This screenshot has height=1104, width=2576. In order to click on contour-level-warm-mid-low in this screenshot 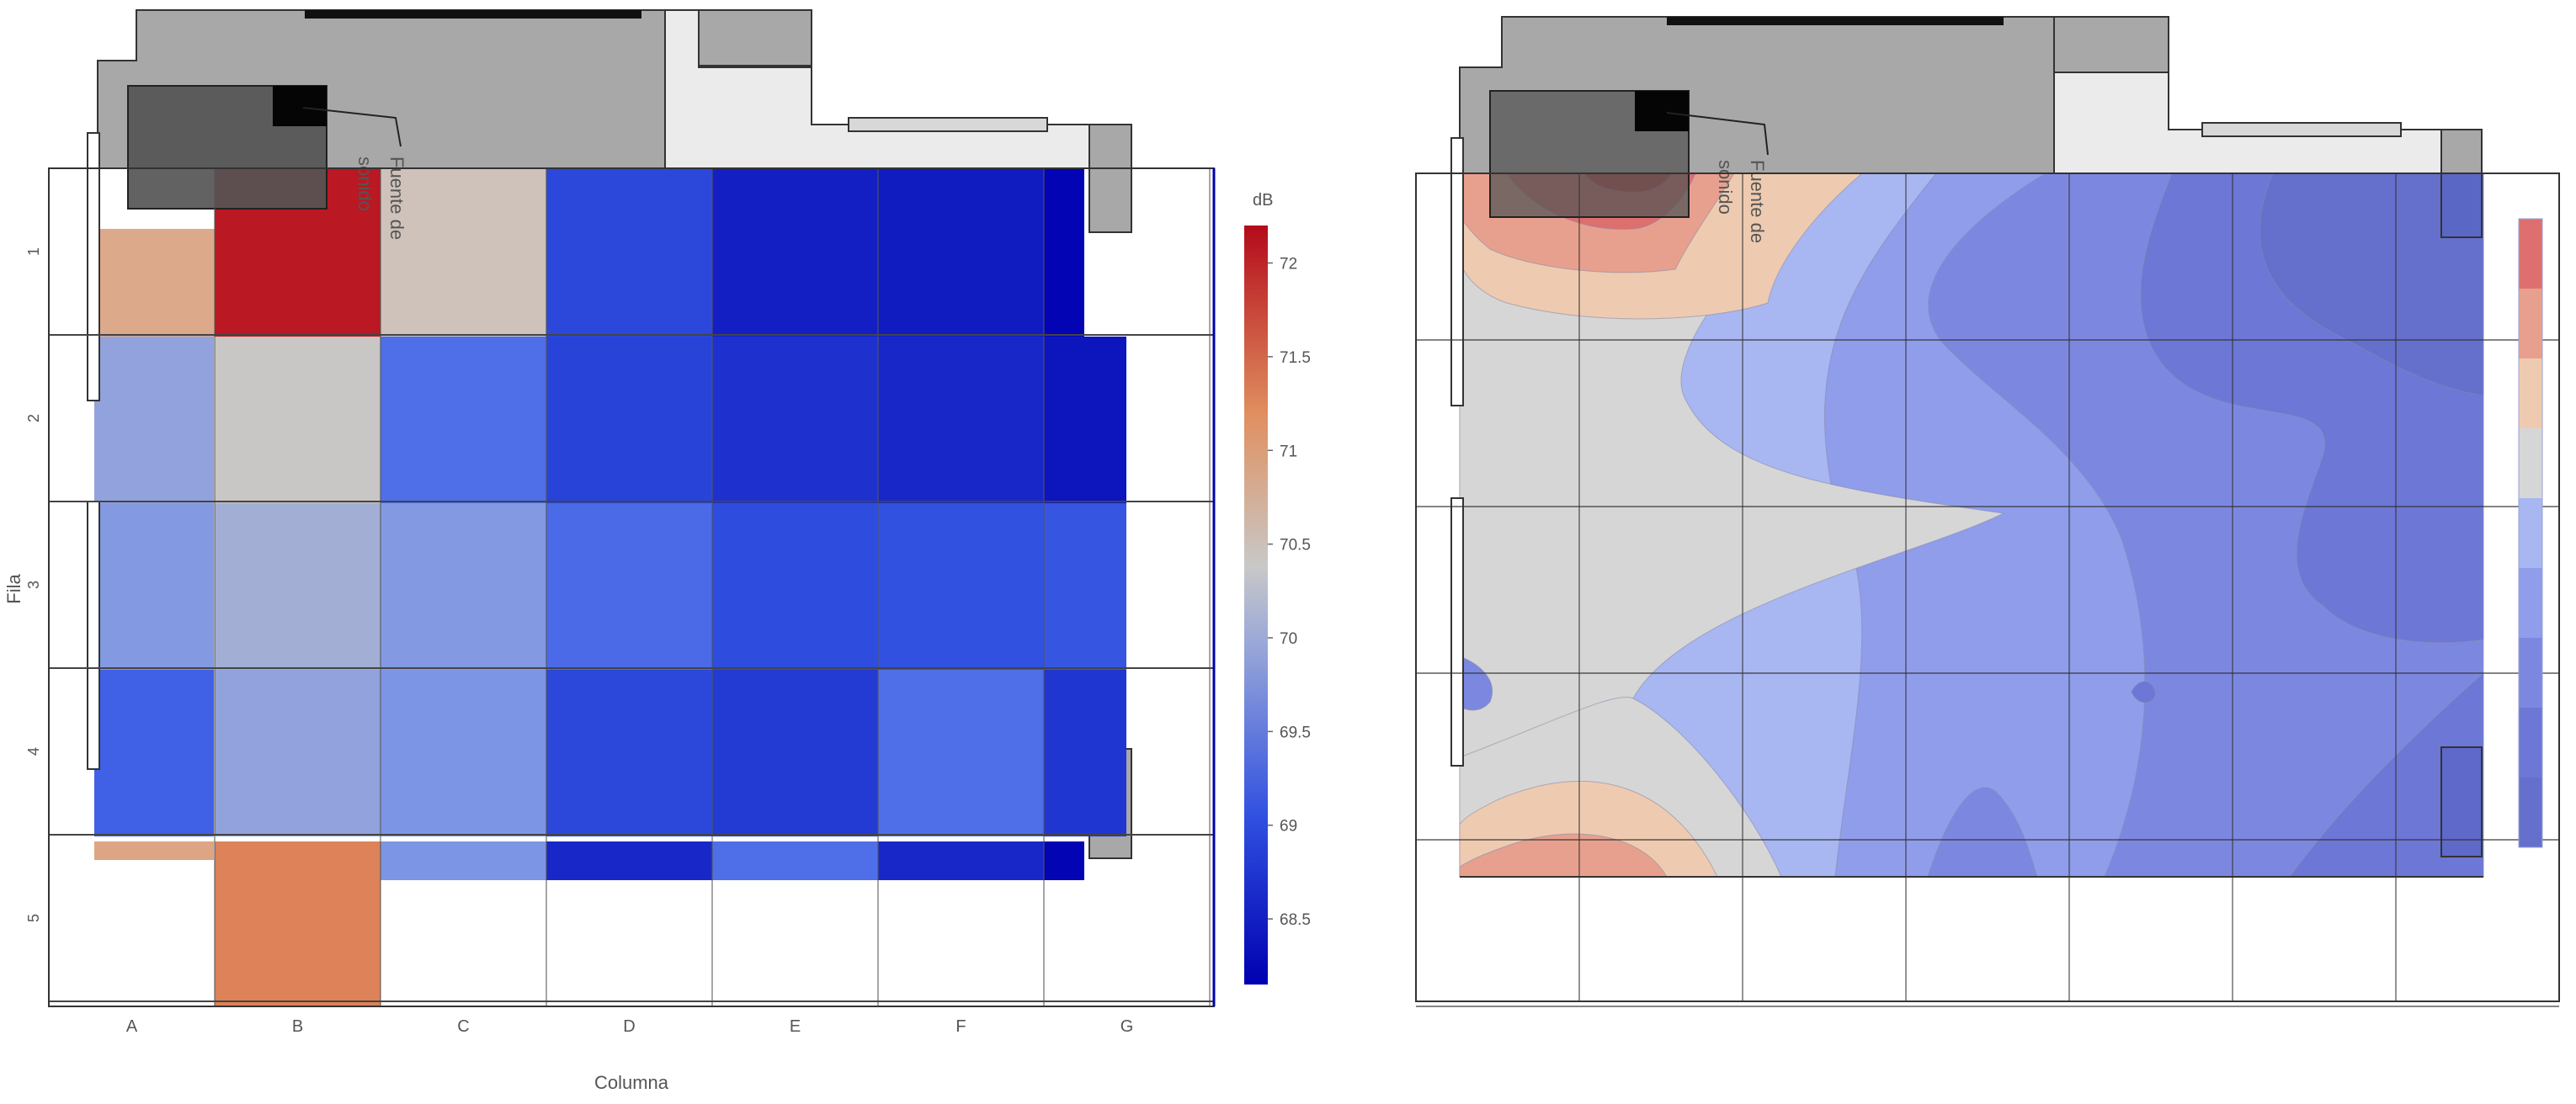, I will do `click(1563, 855)`.